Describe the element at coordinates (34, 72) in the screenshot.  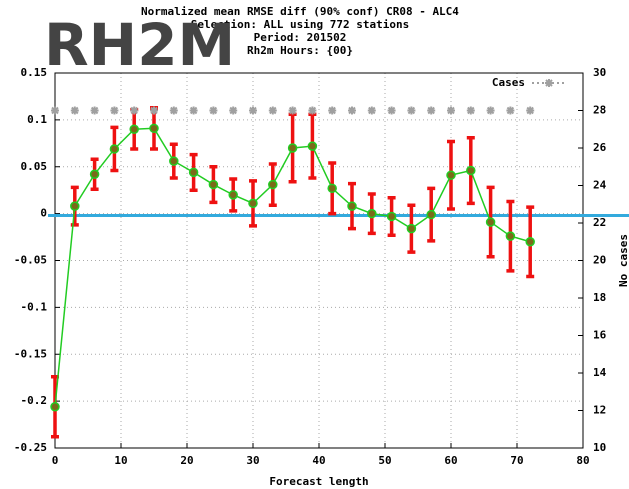
I see `y-tick-label: 0.15` at that location.